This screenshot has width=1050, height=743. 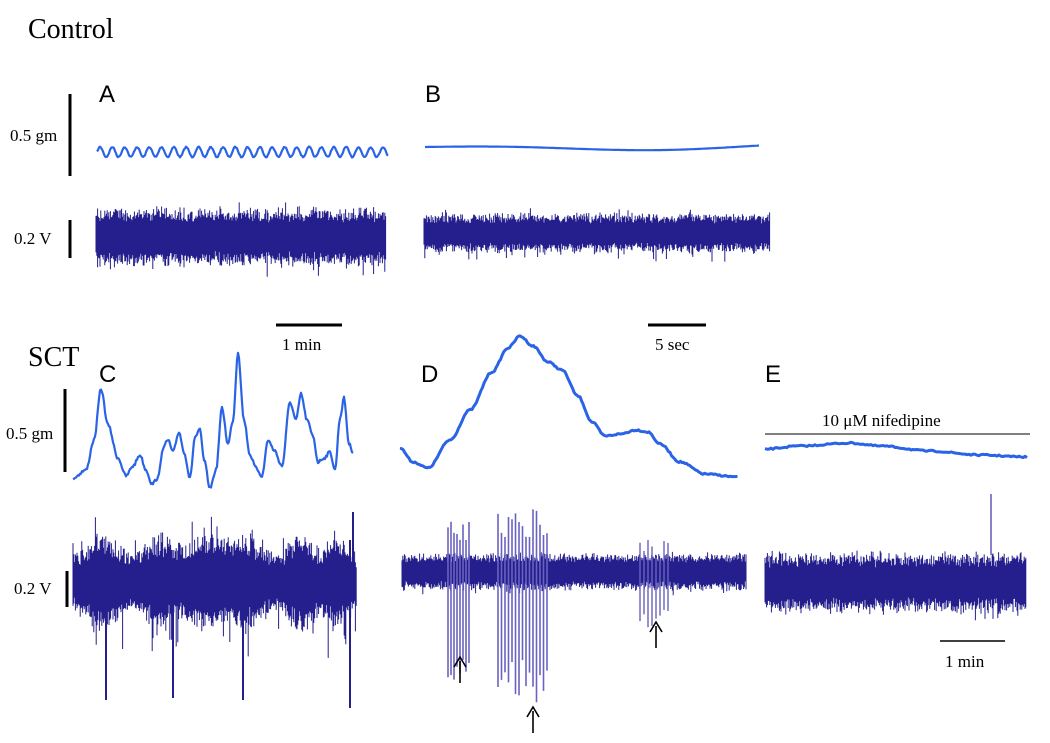 I want to click on panel-label-c: C, so click(x=107, y=374).